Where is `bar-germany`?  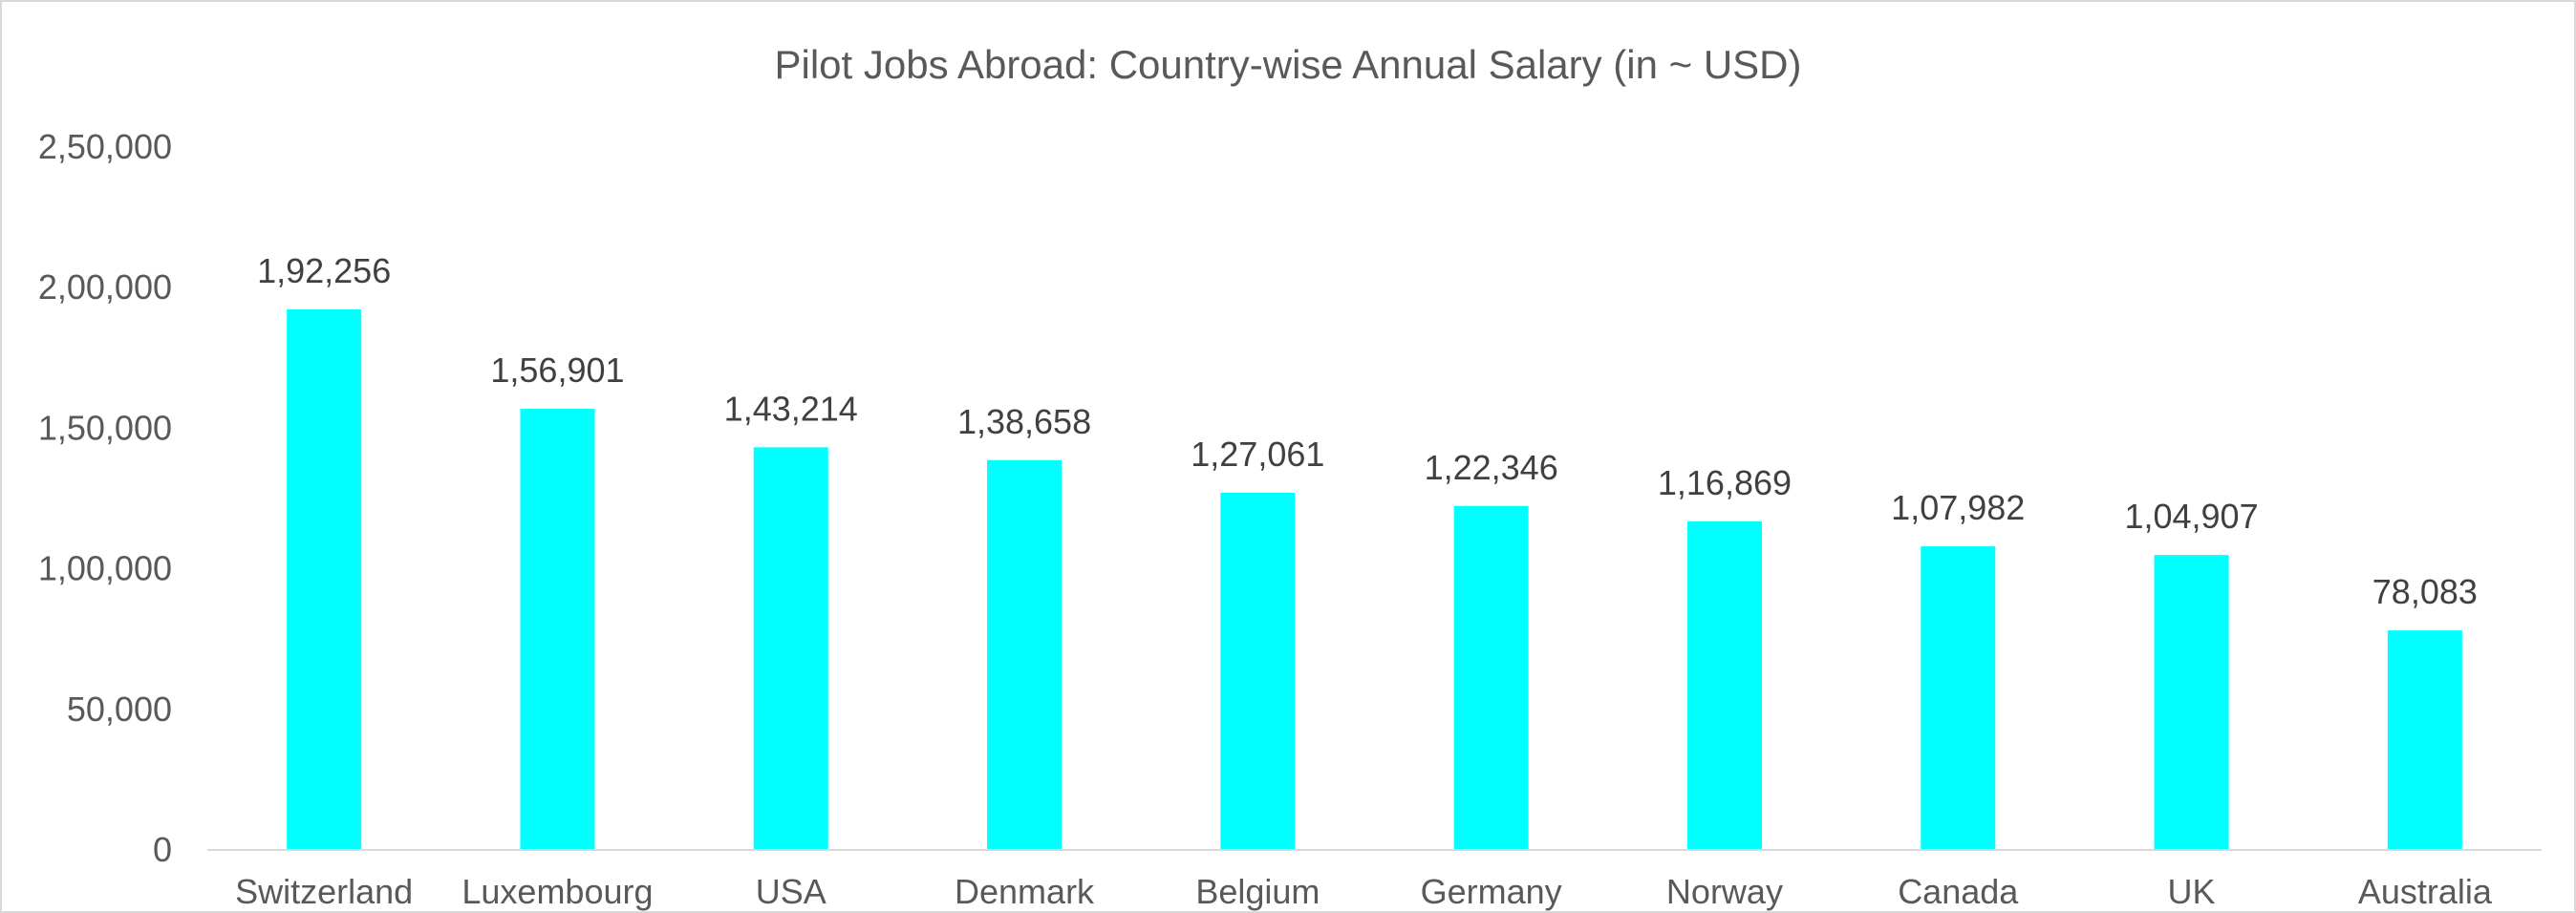 bar-germany is located at coordinates (1491, 677).